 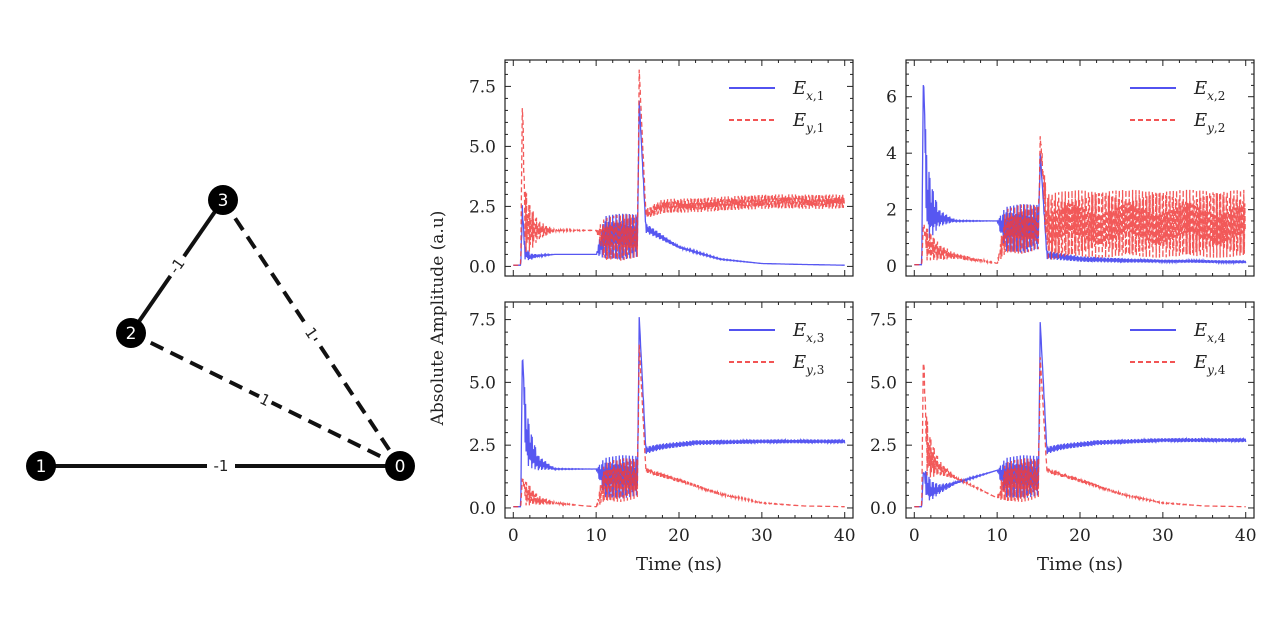 I want to click on edge-label-2-3: -1, so click(x=176, y=265).